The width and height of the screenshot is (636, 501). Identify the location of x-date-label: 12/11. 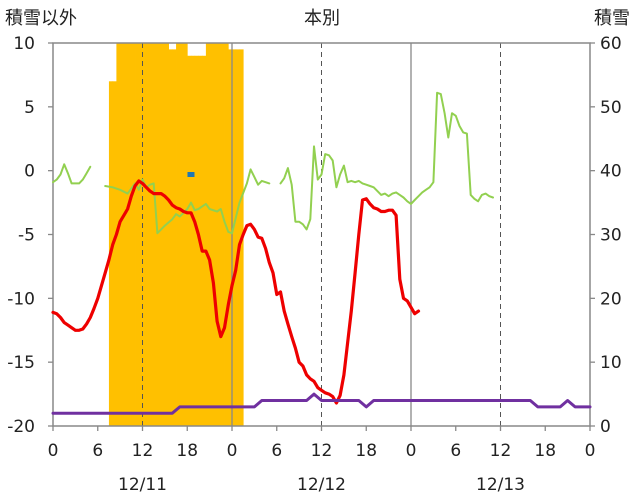
(142, 485).